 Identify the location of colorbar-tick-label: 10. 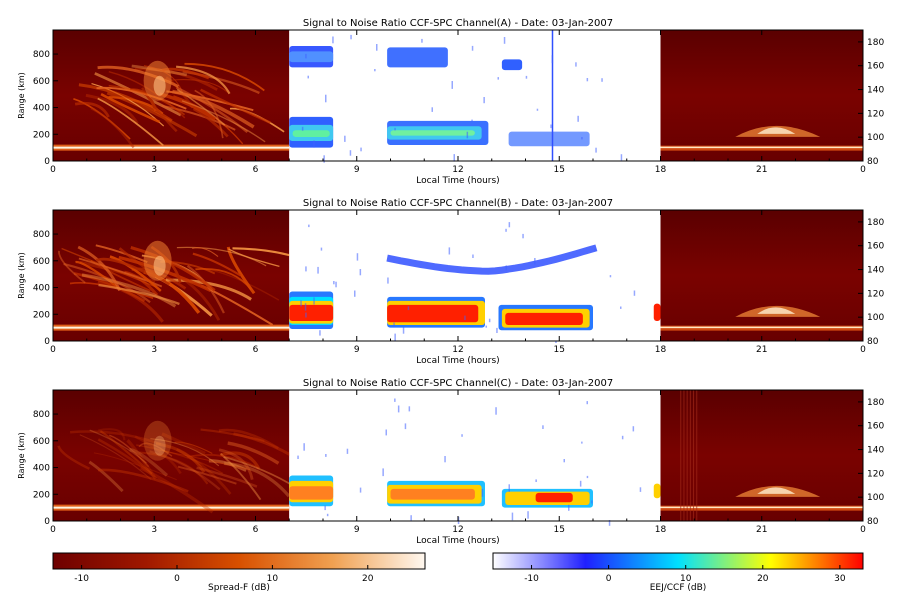
(686, 579).